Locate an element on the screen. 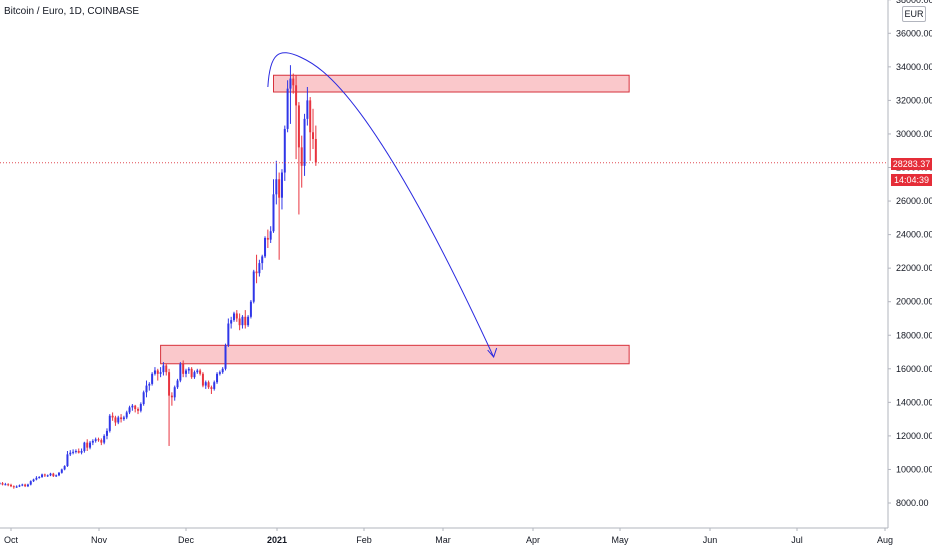 The width and height of the screenshot is (932, 550). y-tick-label: 24000.00 is located at coordinates (914, 235).